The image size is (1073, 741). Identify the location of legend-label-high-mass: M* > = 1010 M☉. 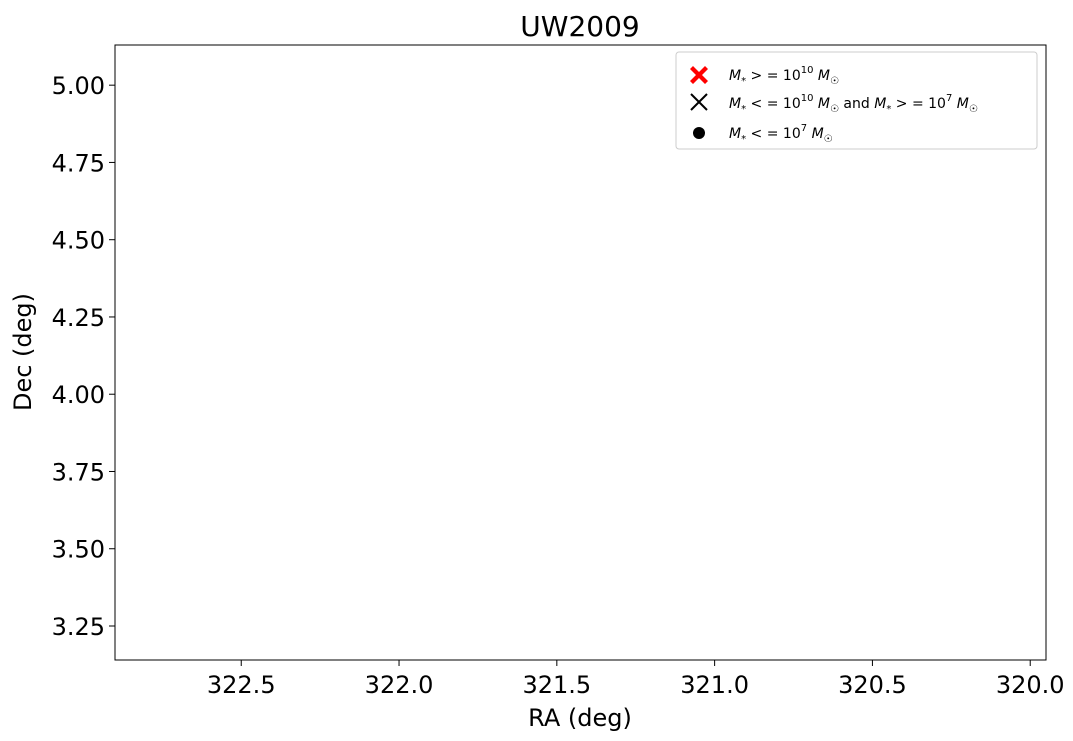
(784, 76).